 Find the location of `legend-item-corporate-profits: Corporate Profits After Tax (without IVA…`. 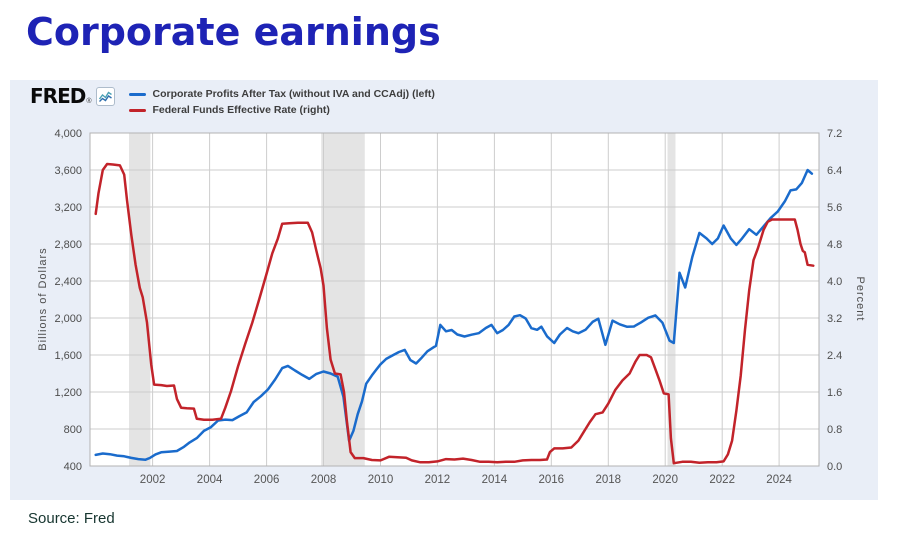

legend-item-corporate-profits: Corporate Profits After Tax (without IVA… is located at coordinates (281, 94).